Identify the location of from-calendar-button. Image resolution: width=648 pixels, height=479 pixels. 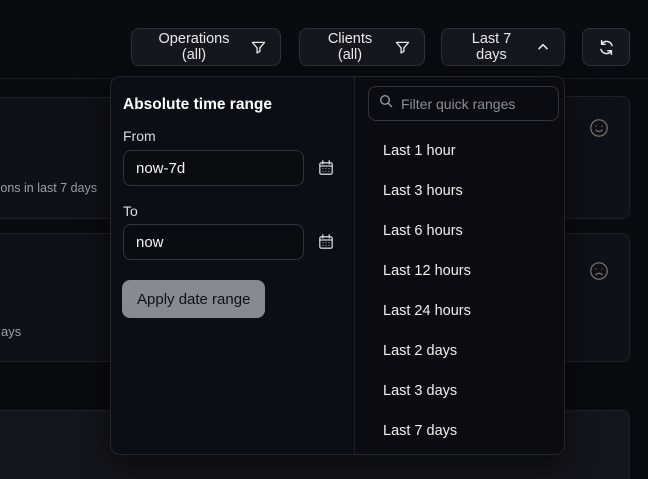
(326, 169).